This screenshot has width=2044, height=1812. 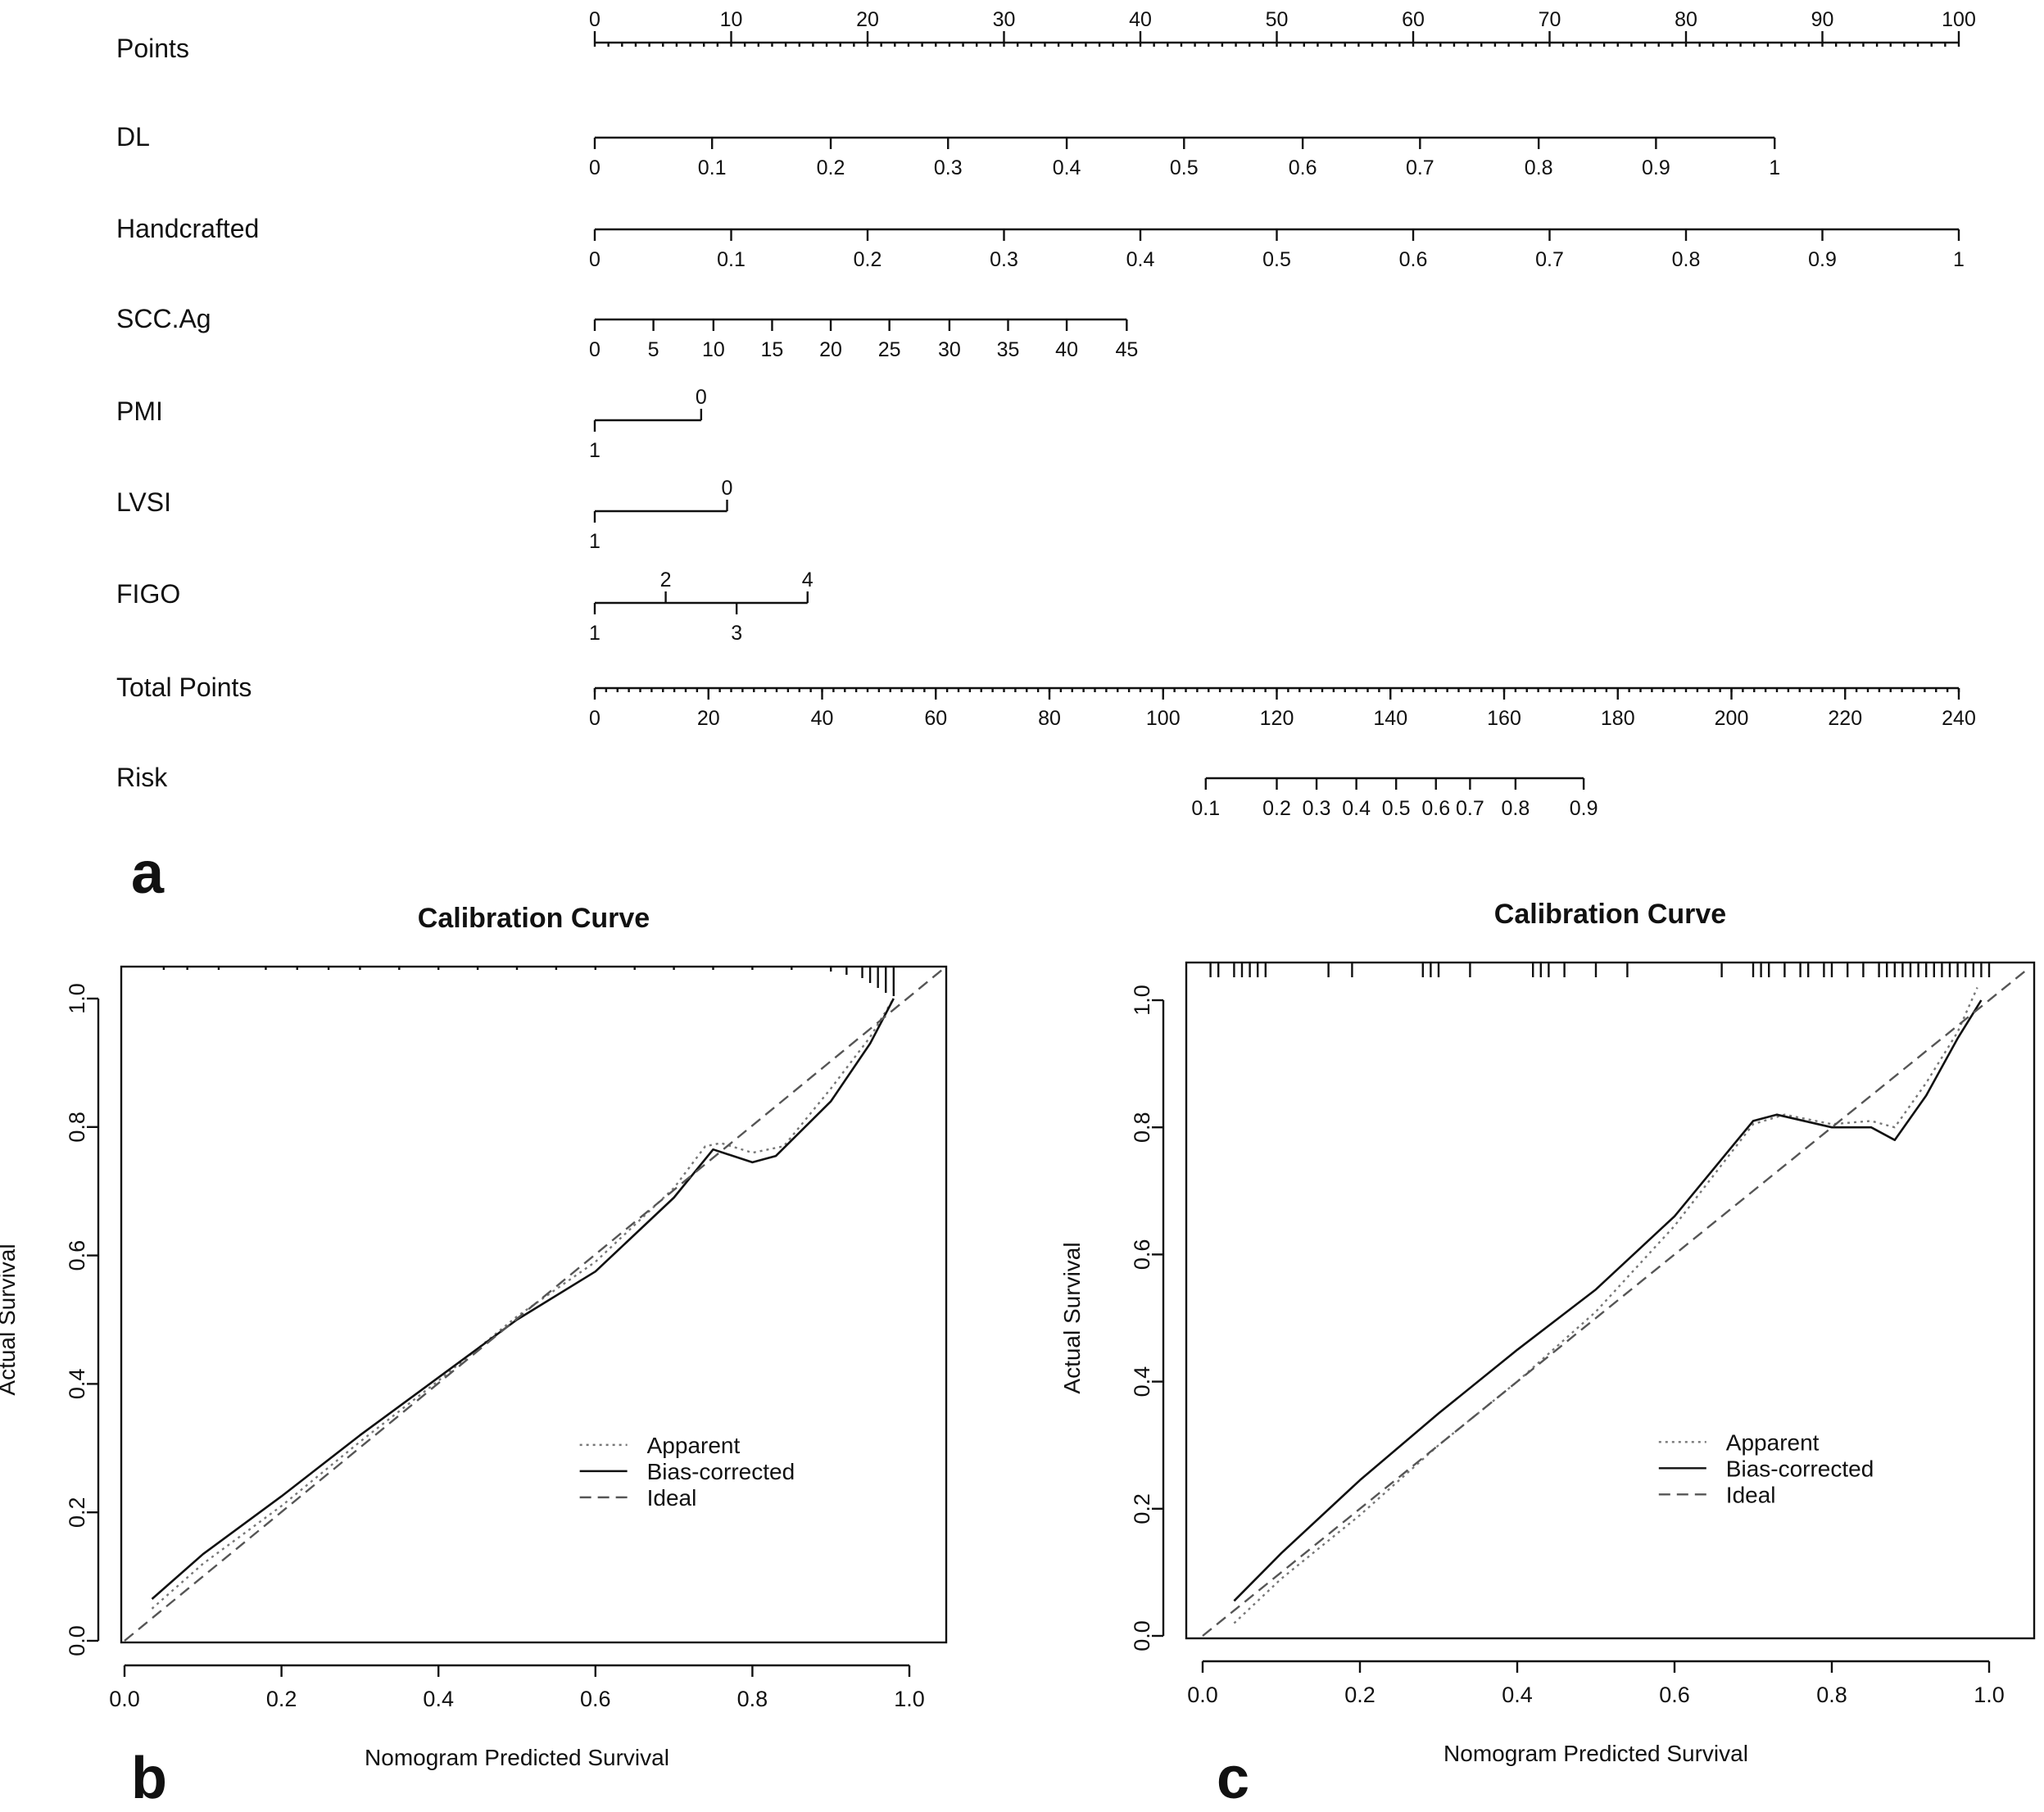 I want to click on tick-label: 70, so click(x=1550, y=19).